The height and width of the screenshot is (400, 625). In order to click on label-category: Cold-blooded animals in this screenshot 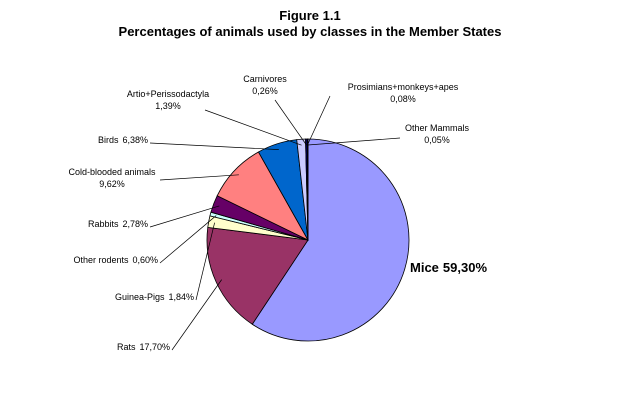, I will do `click(112, 172)`.